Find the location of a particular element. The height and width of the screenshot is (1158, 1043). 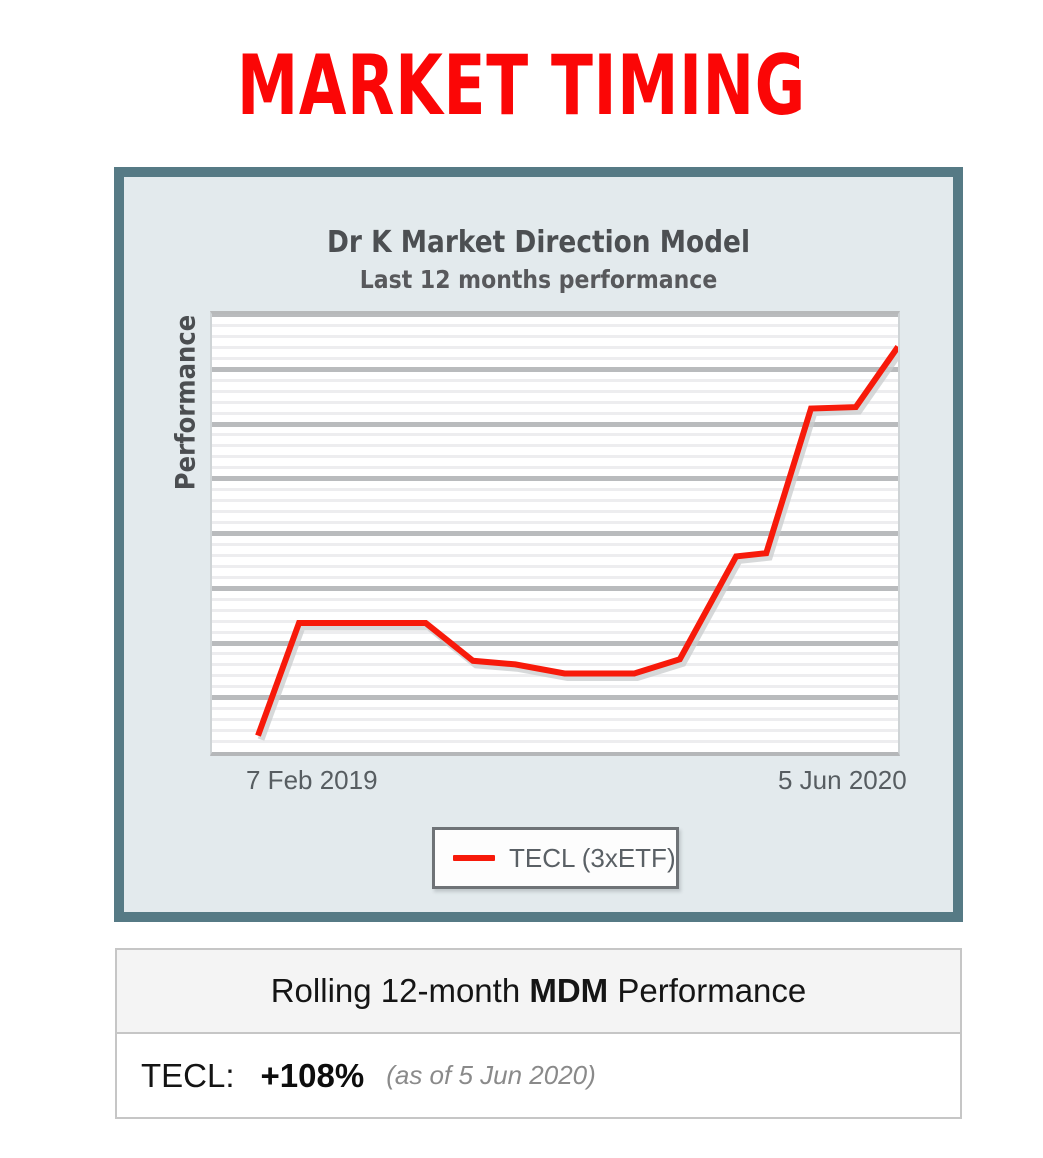

table-row: TECL: +108% (as of 5 Jun 2020) is located at coordinates (538, 1075).